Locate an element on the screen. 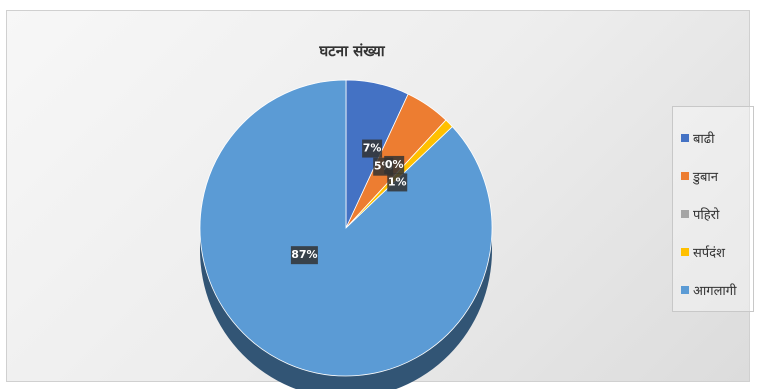  legend-item: बाढी is located at coordinates (697, 138).